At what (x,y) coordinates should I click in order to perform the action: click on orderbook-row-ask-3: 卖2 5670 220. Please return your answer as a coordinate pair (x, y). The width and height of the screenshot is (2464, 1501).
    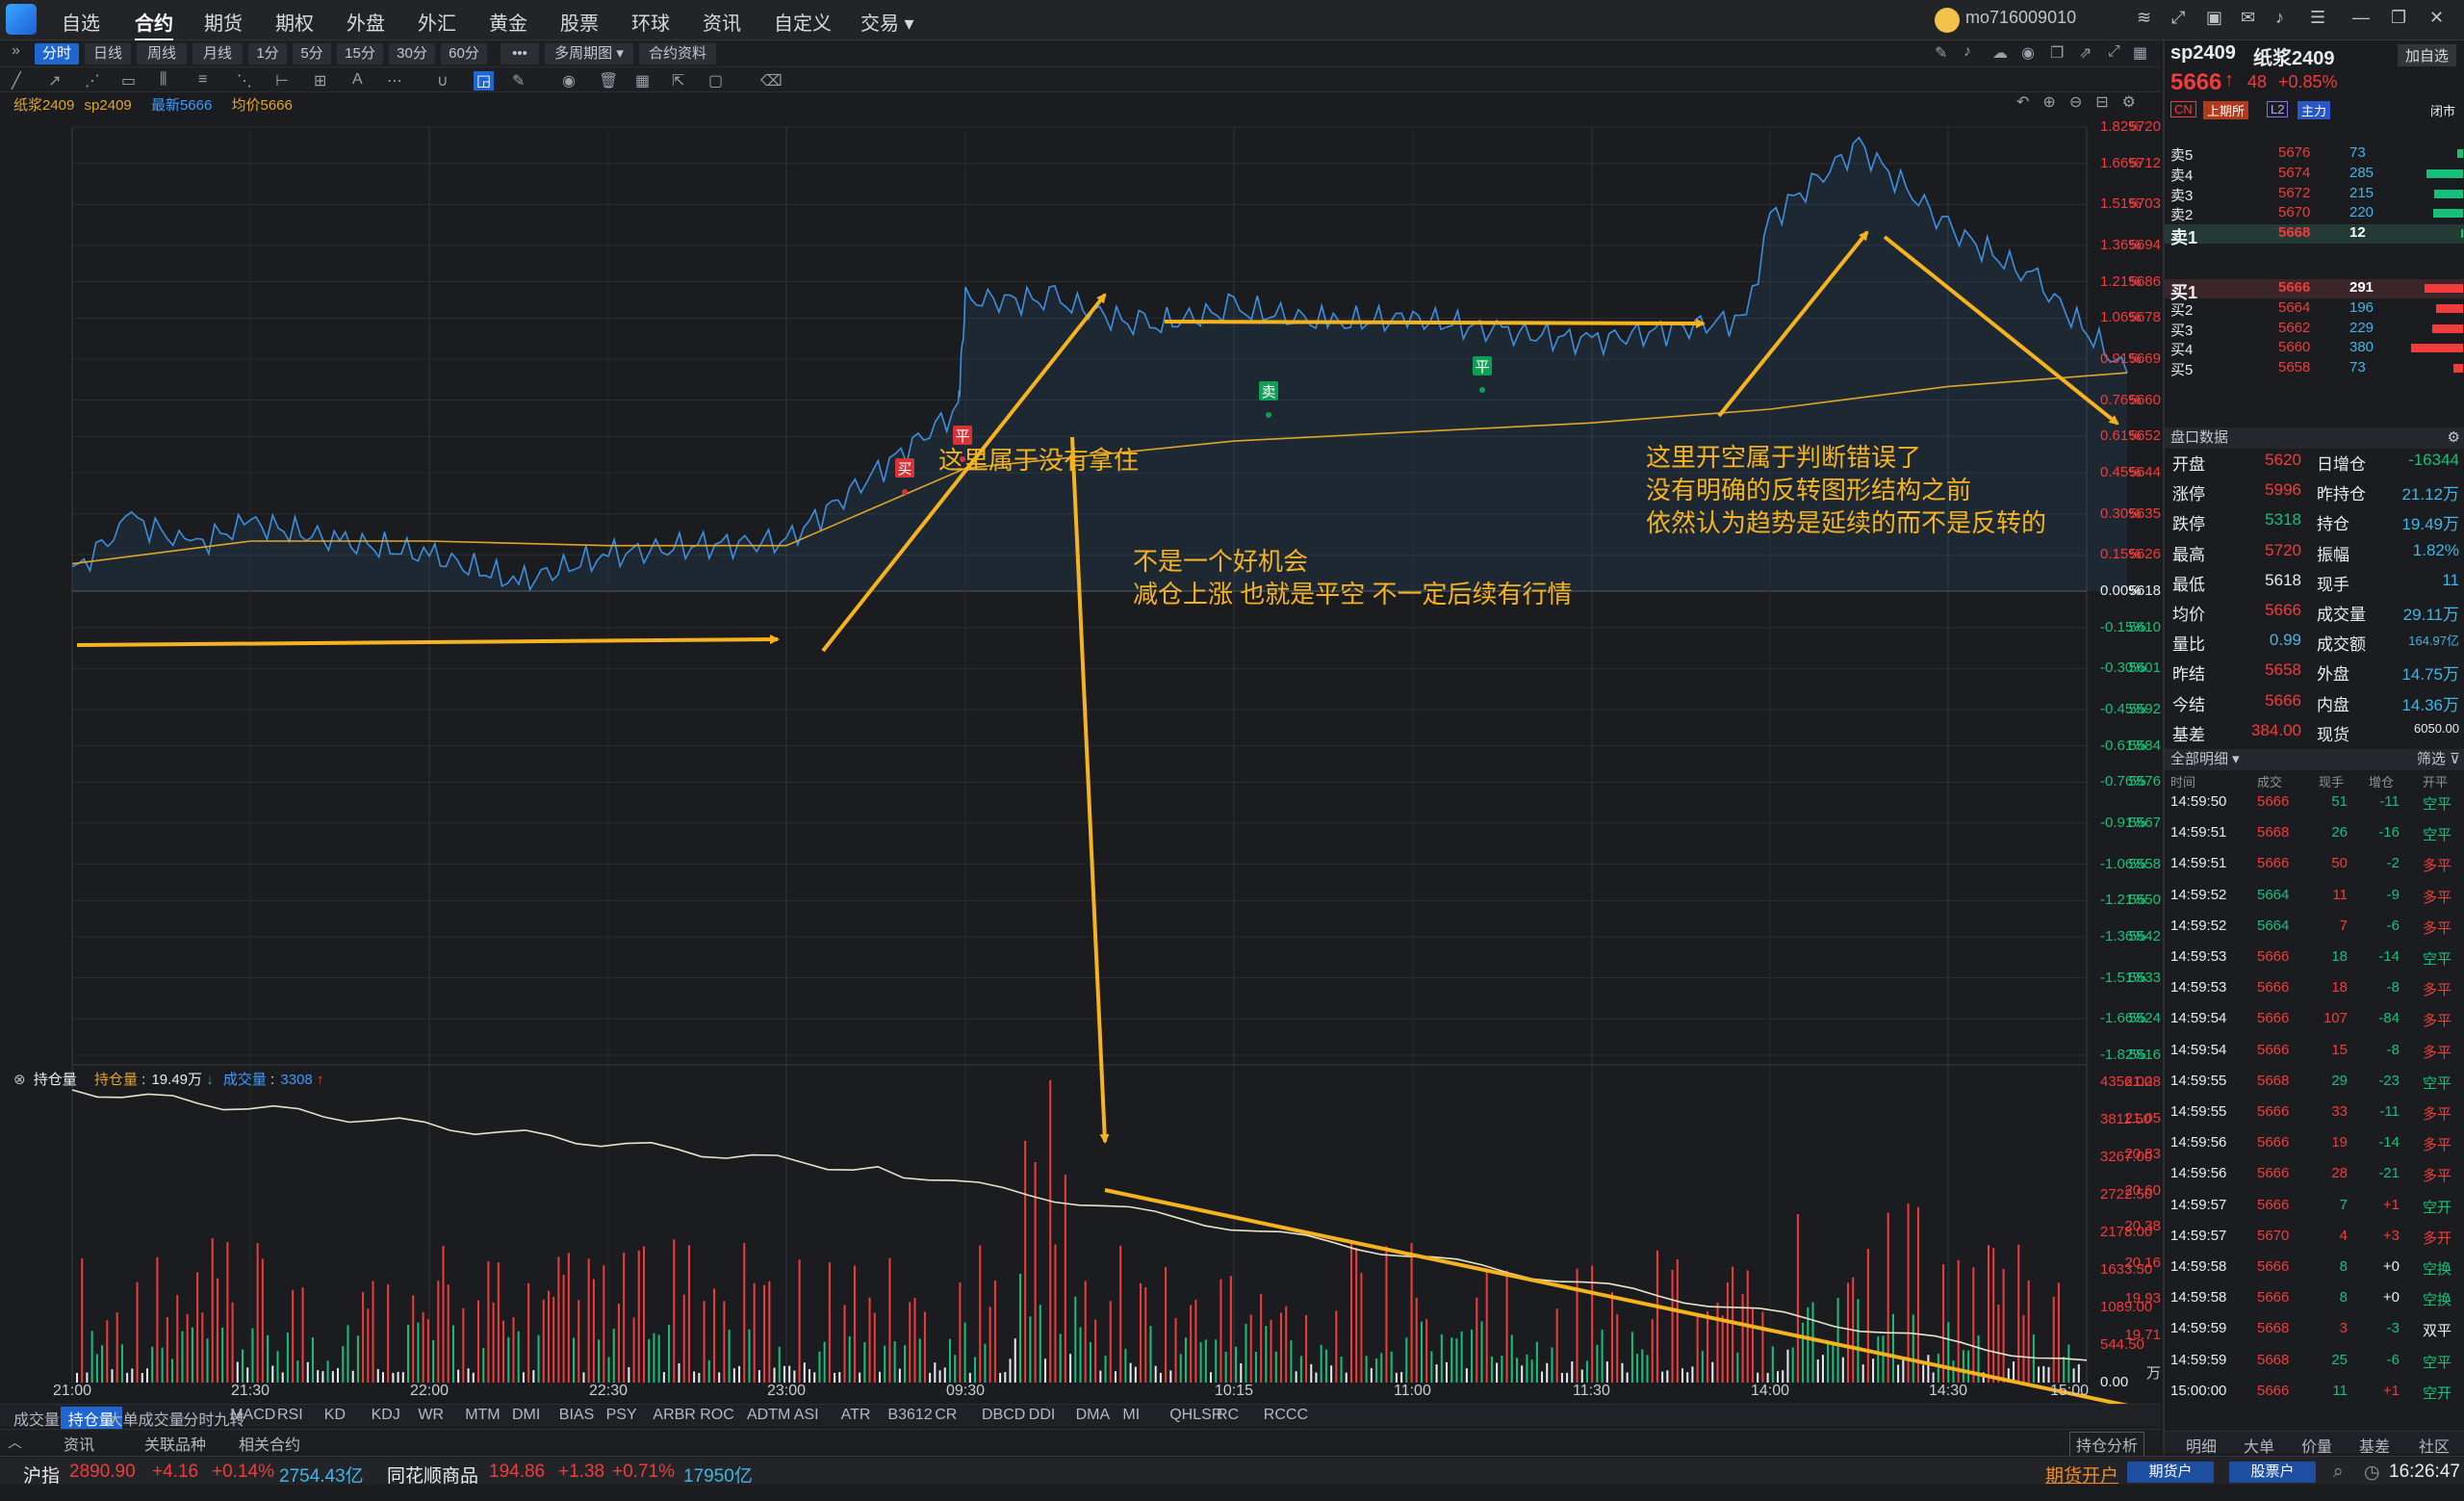
    Looking at the image, I should click on (2314, 214).